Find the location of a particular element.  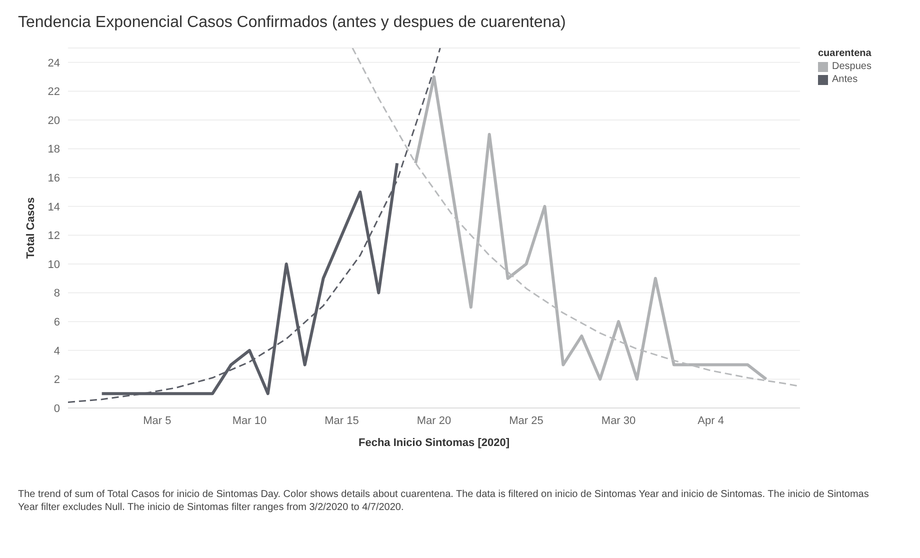

y-tick-label: 12 is located at coordinates (54, 236).